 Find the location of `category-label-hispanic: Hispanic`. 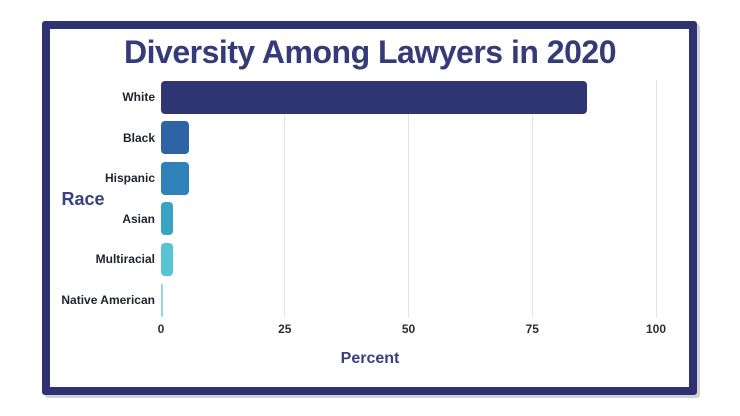

category-label-hispanic: Hispanic is located at coordinates (129, 178).